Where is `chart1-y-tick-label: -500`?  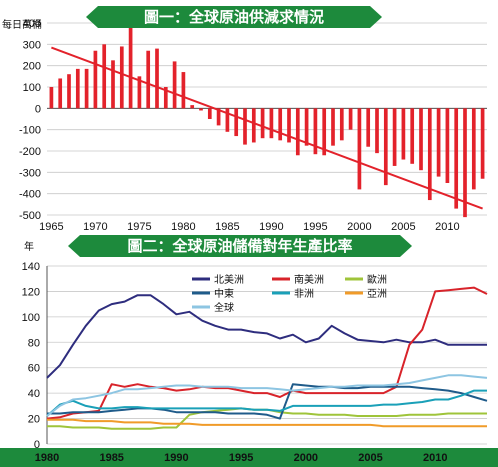
chart1-y-tick-label: -500 is located at coordinates (30, 216).